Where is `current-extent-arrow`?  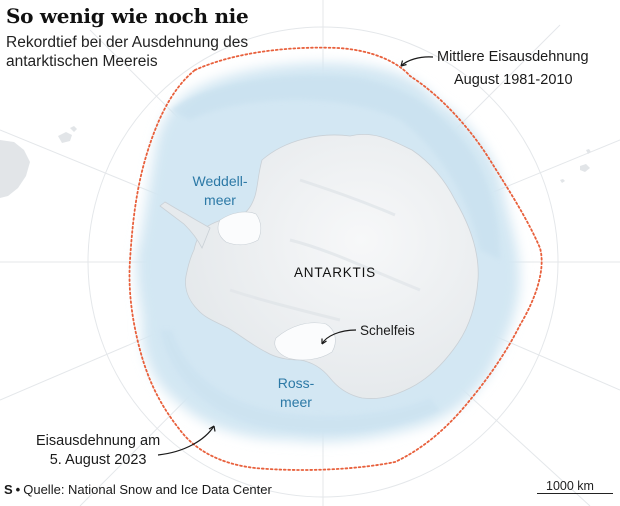
current-extent-arrow is located at coordinates (186, 440).